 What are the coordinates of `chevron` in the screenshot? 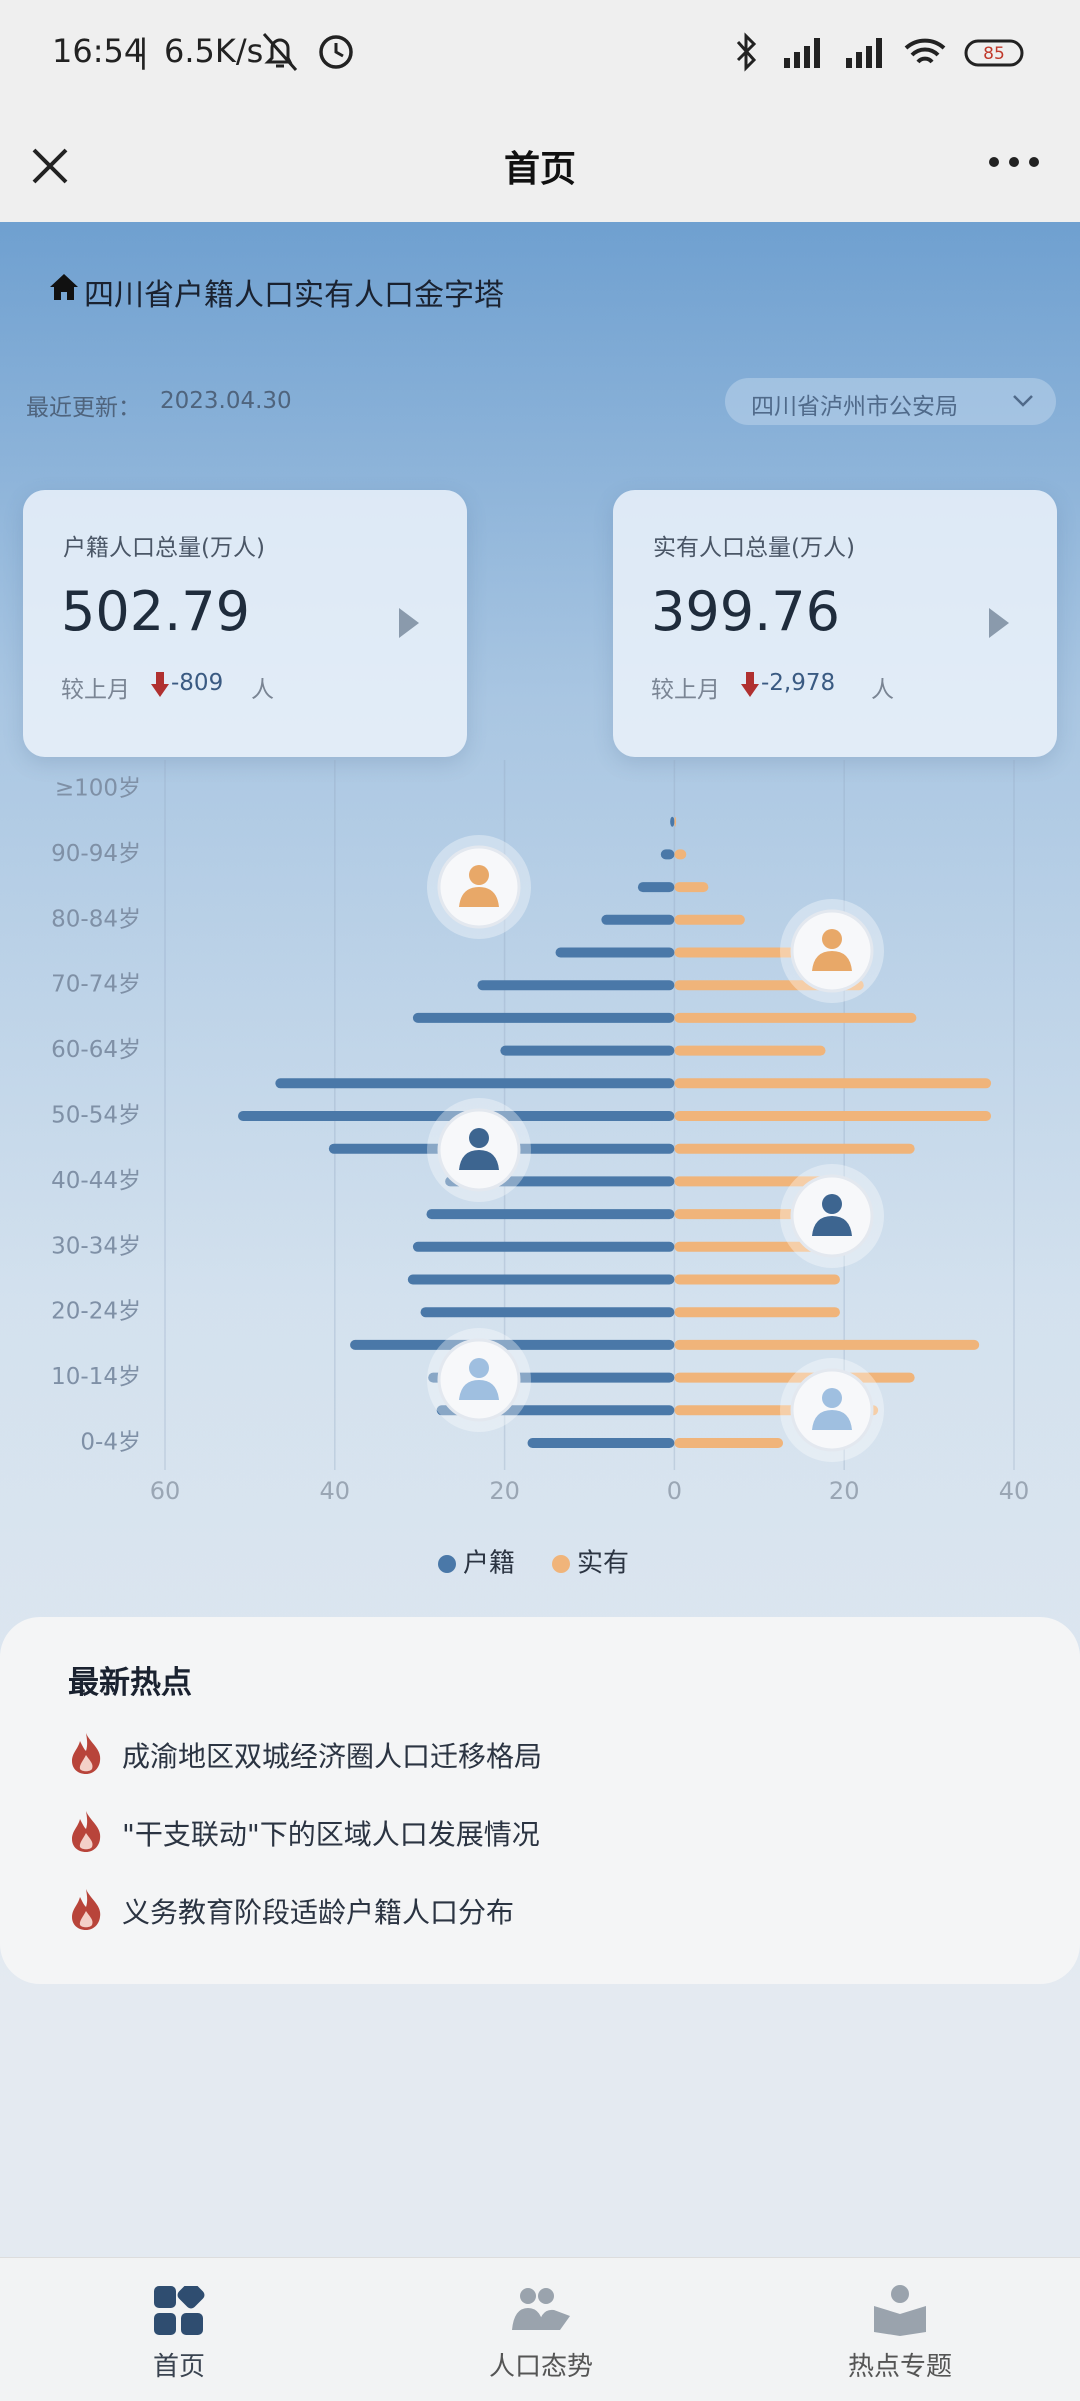 It's located at (1023, 401).